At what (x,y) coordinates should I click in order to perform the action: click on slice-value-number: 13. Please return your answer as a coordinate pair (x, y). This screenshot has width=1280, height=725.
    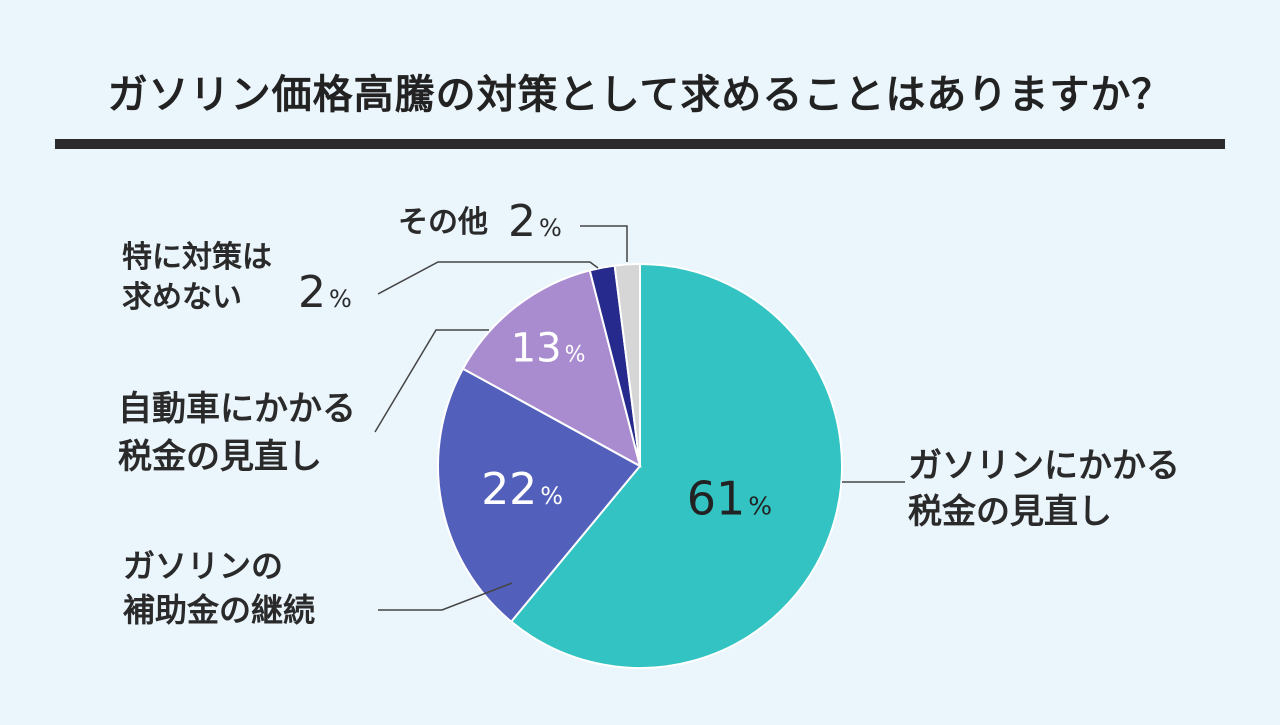
    Looking at the image, I should click on (536, 349).